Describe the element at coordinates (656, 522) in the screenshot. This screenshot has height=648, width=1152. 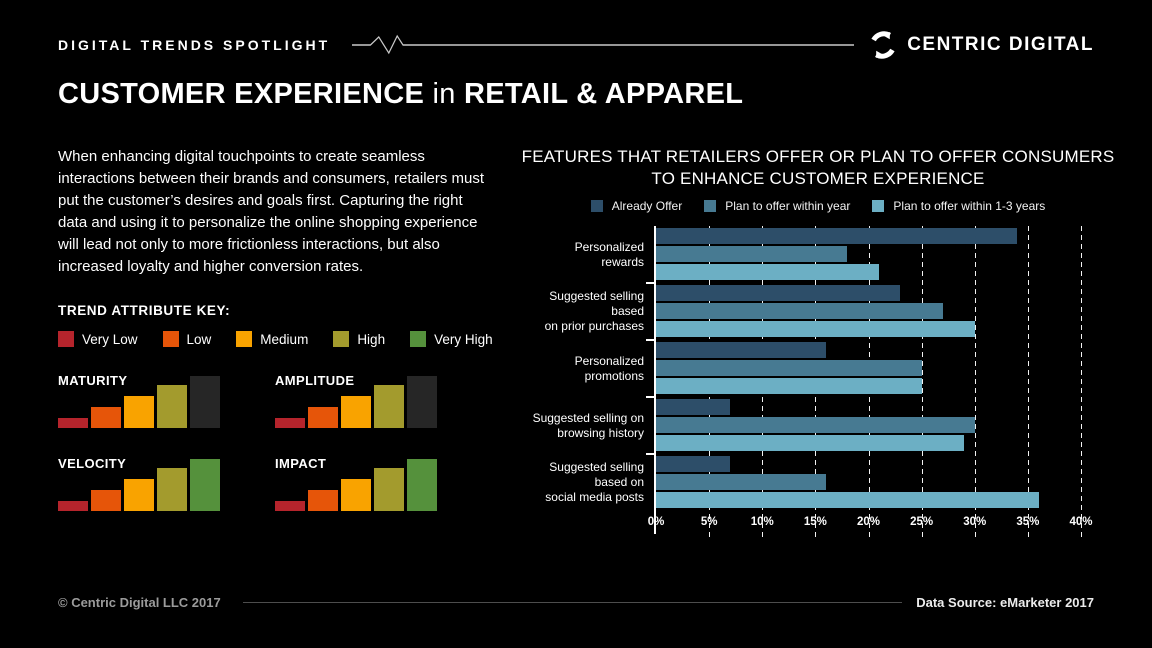
I see `x-axis-label: 0%` at that location.